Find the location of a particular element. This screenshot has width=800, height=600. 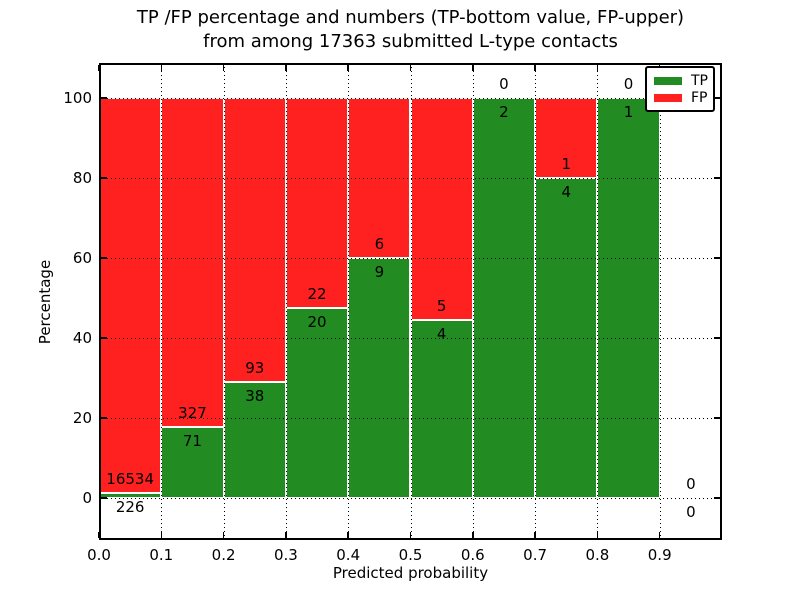

tp-count-label: 9 is located at coordinates (379, 272).